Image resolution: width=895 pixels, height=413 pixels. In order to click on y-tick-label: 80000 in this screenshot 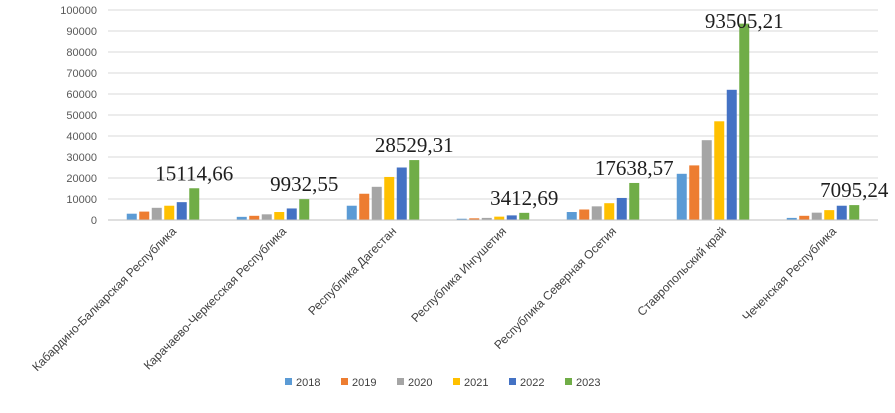, I will do `click(81, 53)`.